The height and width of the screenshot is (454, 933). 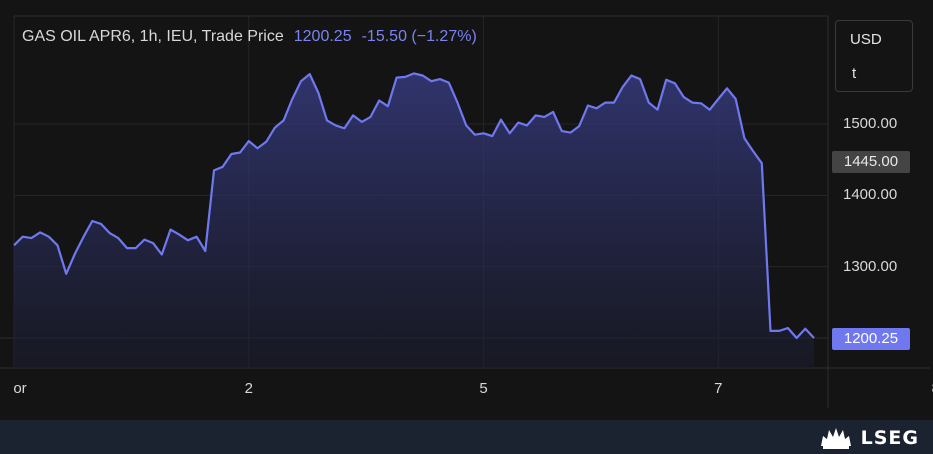 What do you see at coordinates (20, 388) in the screenshot?
I see `x-tick-label: or` at bounding box center [20, 388].